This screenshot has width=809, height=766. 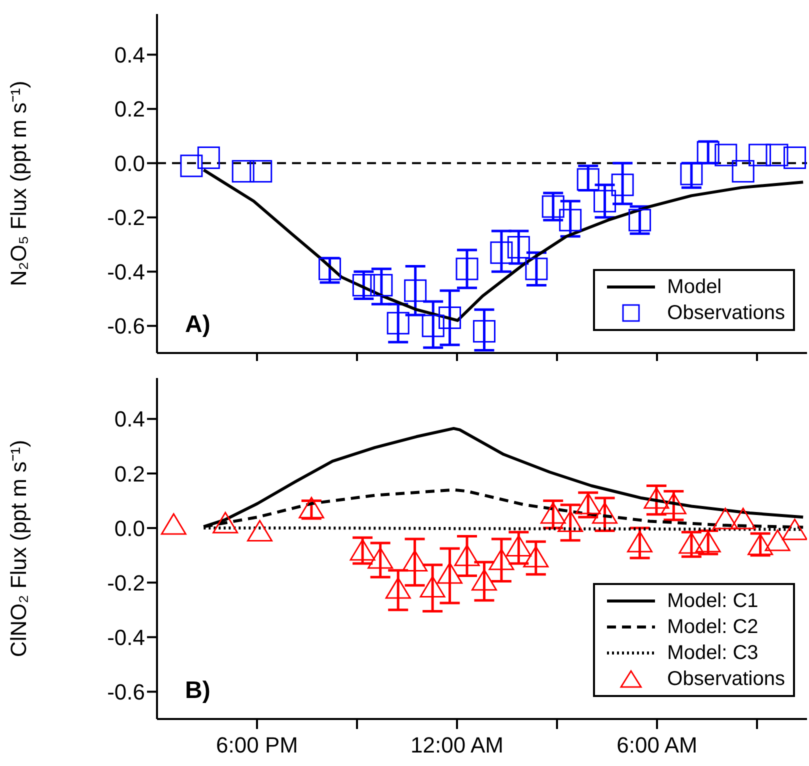 I want to click on y-axis-title: N₂O₅ Flux (ppt m s⁻¹), so click(x=18, y=183).